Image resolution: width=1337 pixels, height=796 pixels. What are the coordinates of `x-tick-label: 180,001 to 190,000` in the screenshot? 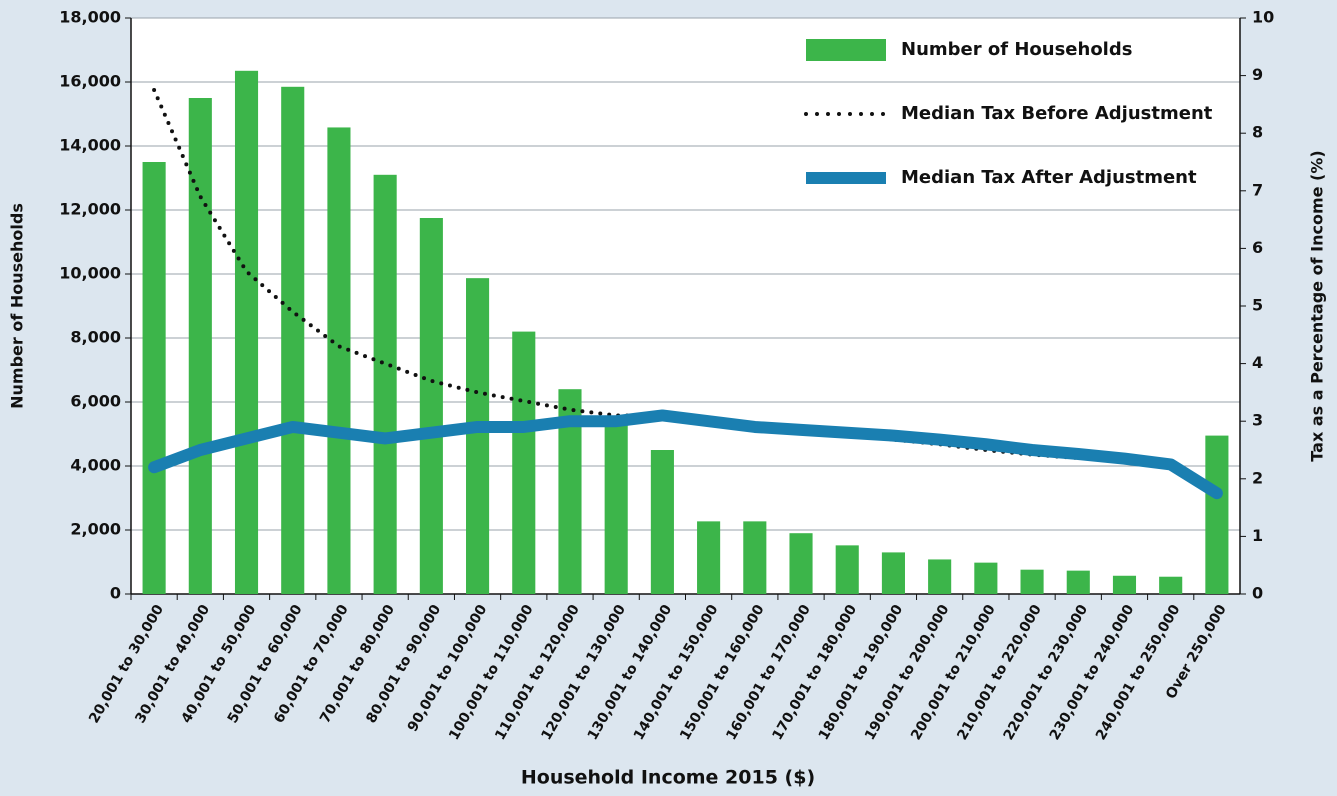 It's located at (861, 672).